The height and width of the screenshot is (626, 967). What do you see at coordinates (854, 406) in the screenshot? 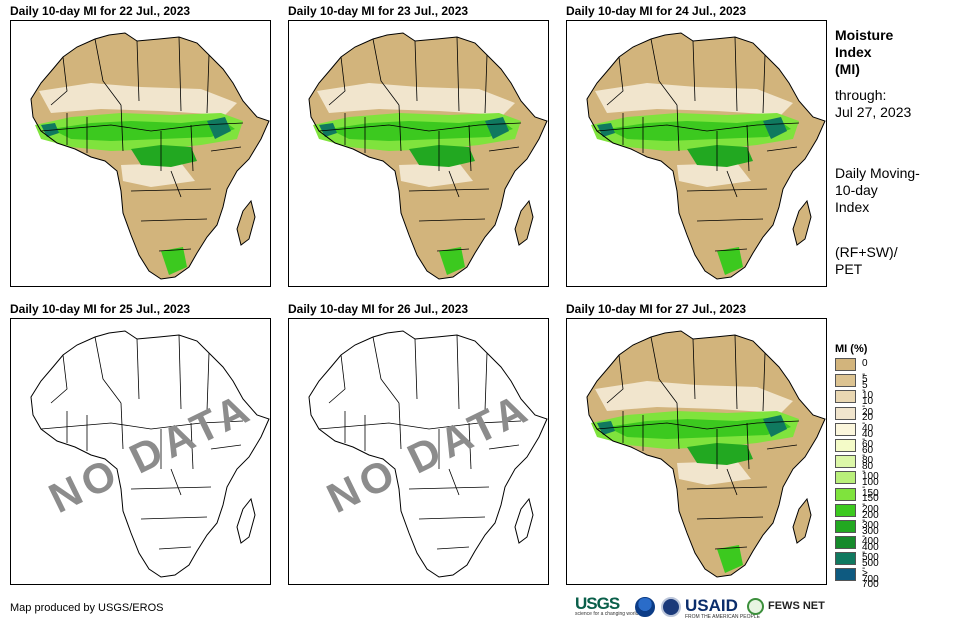
I see `legend-item: 10 - 20` at bounding box center [854, 406].